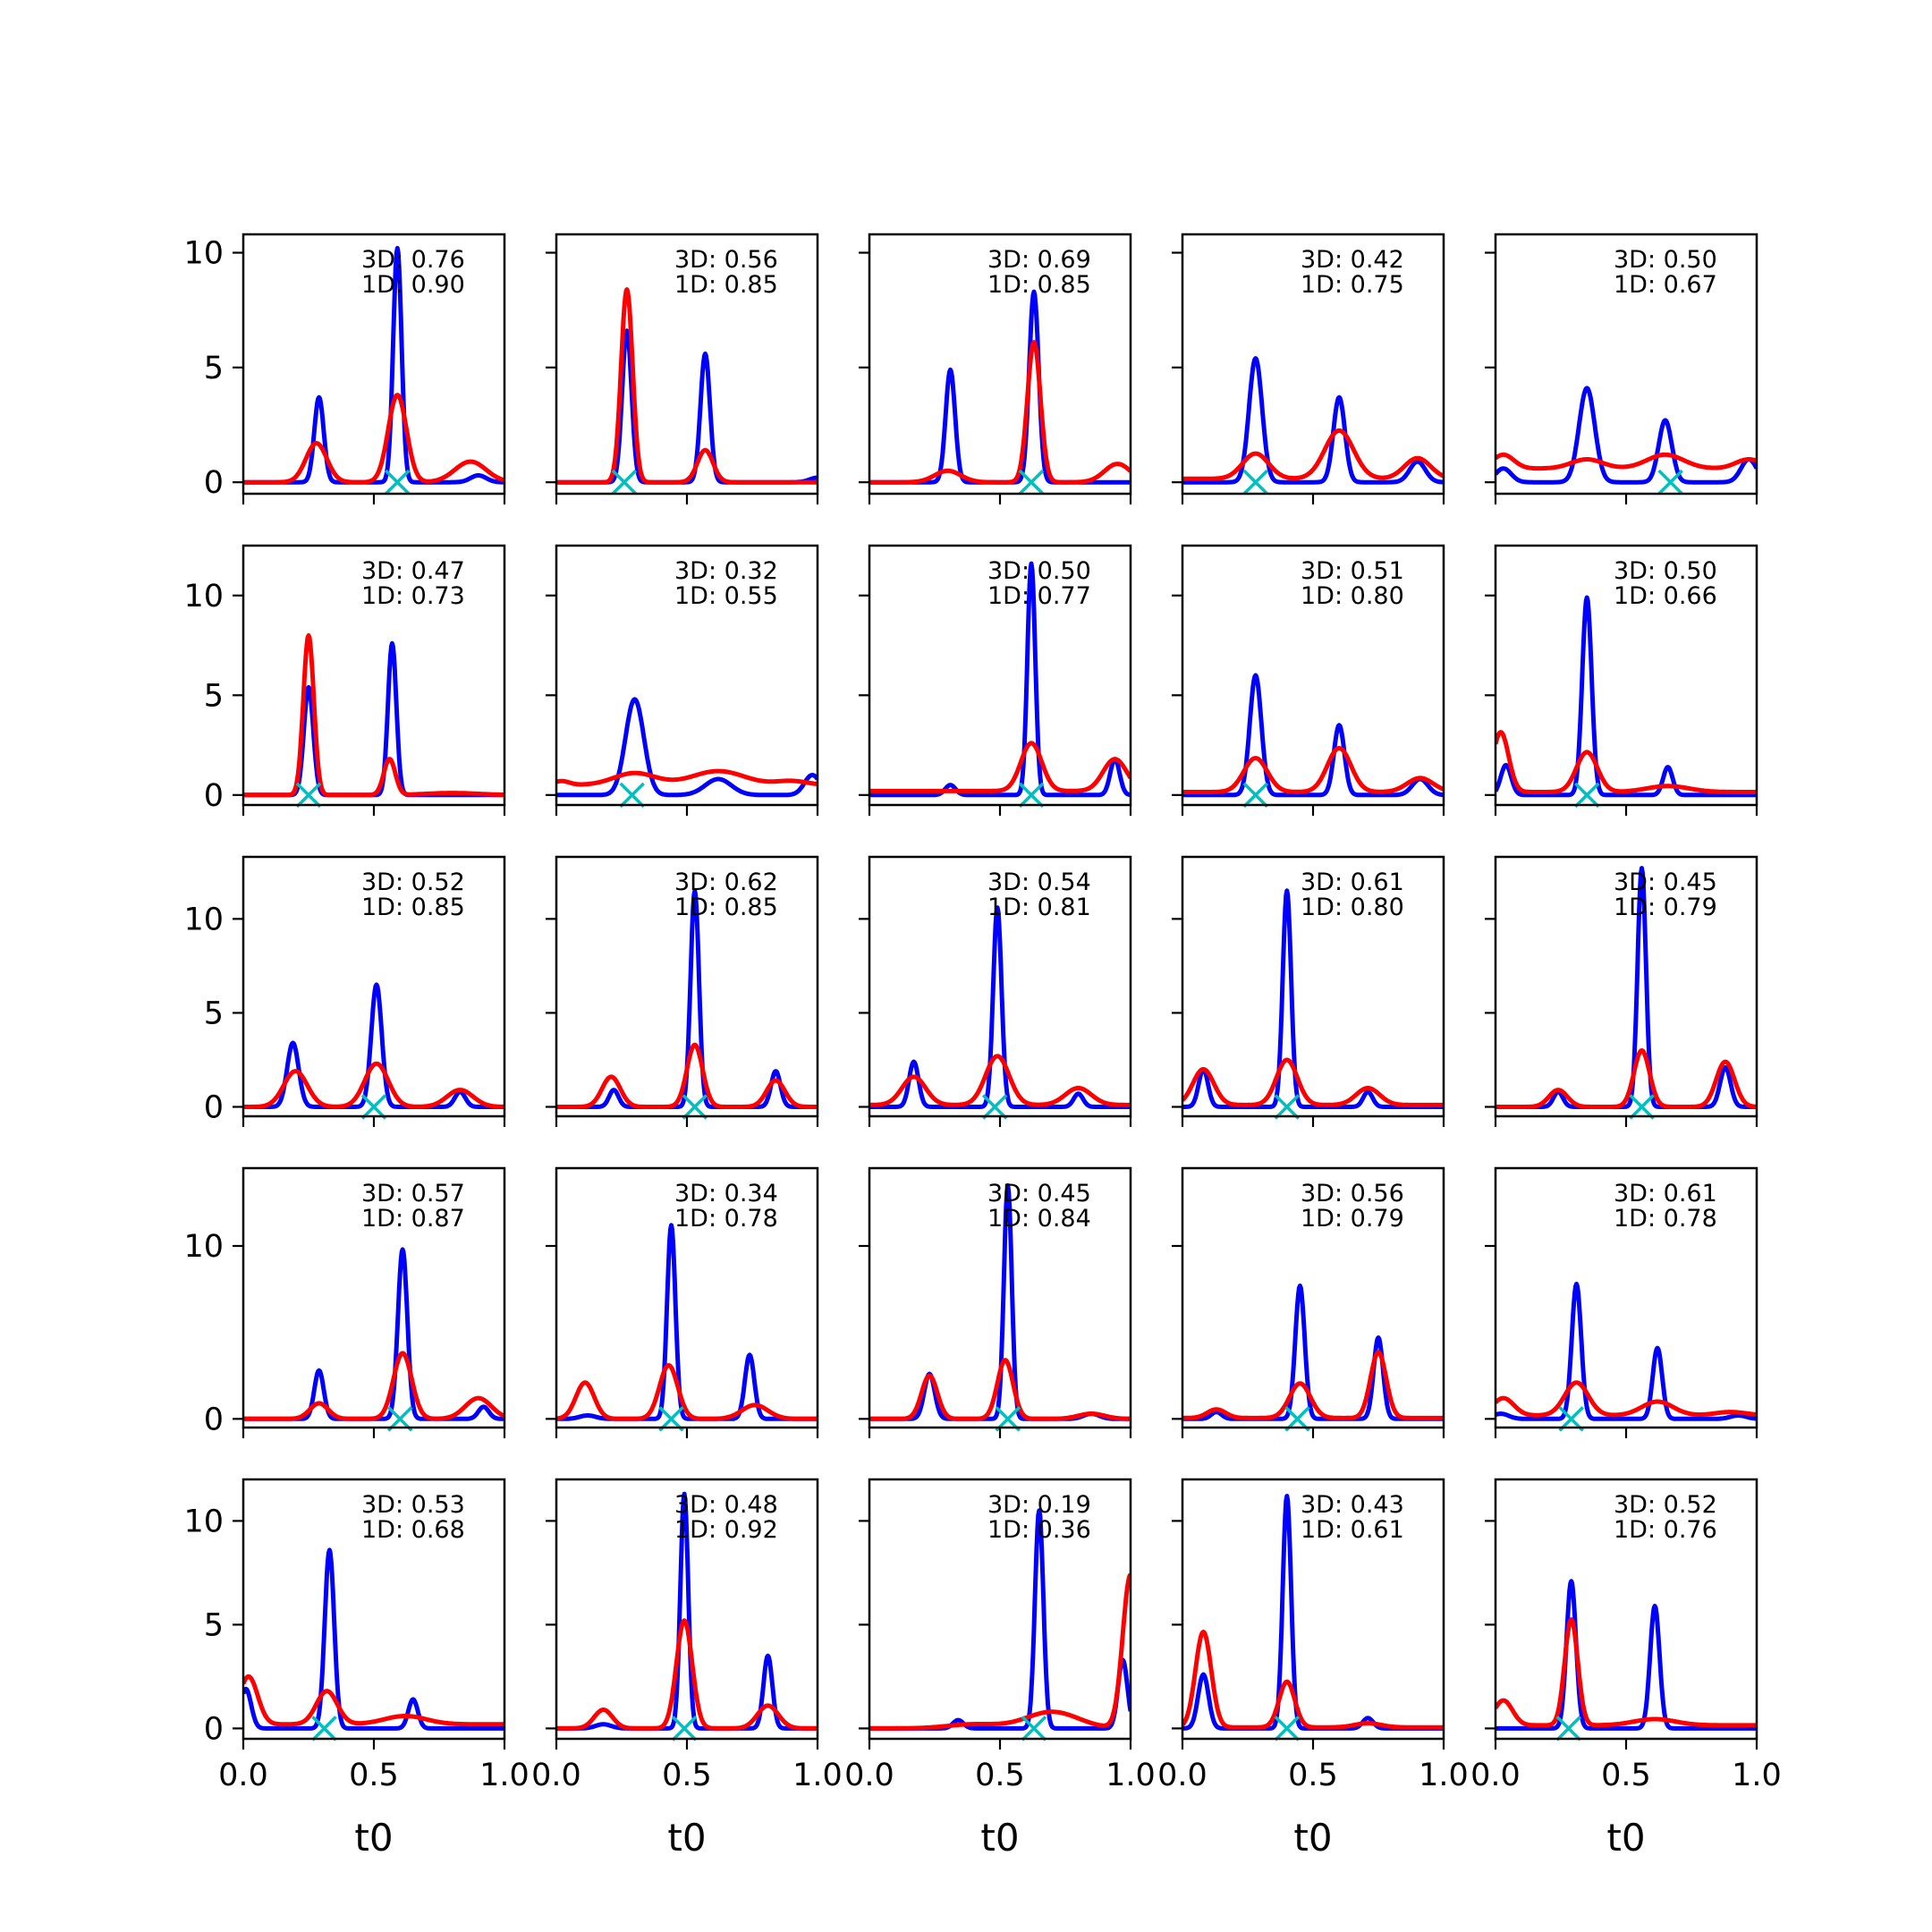  Describe the element at coordinates (1352, 571) in the screenshot. I see `score-3d-label: 3D: 0.51` at that location.